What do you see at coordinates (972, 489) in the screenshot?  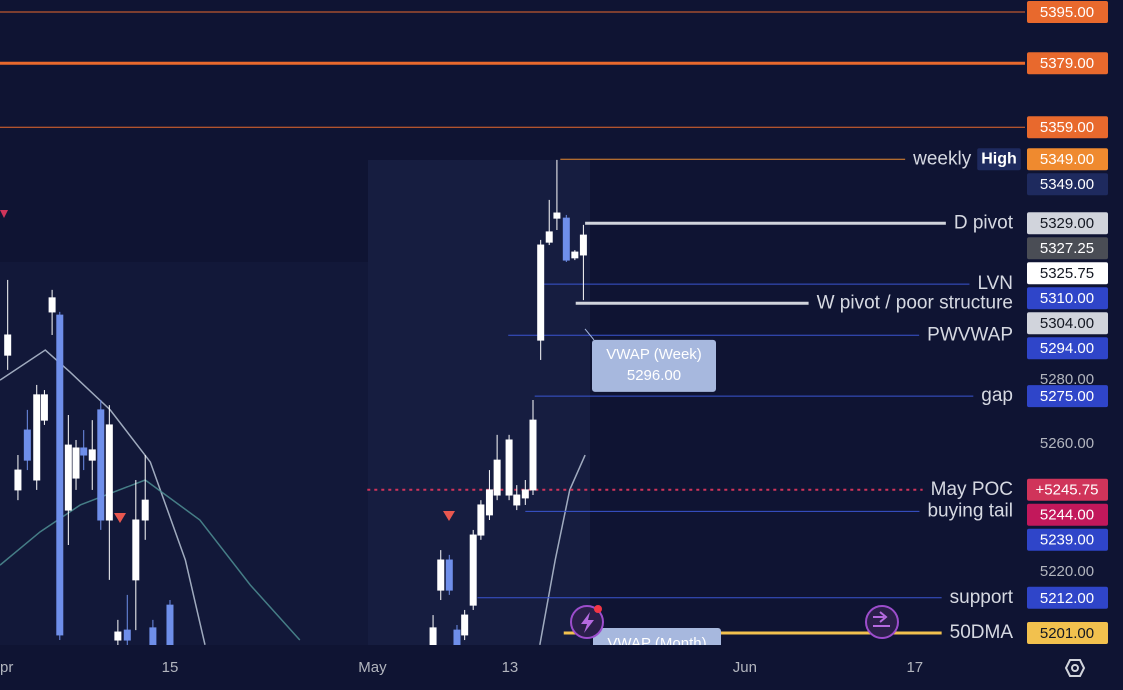 I see `level-label: May POC` at bounding box center [972, 489].